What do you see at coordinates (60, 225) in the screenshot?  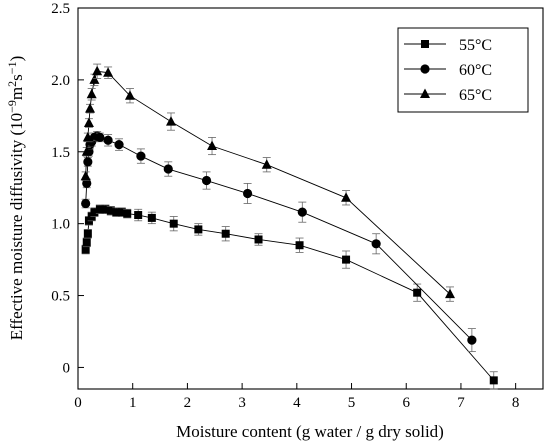 I see `y-tick-label: 1.0` at bounding box center [60, 225].